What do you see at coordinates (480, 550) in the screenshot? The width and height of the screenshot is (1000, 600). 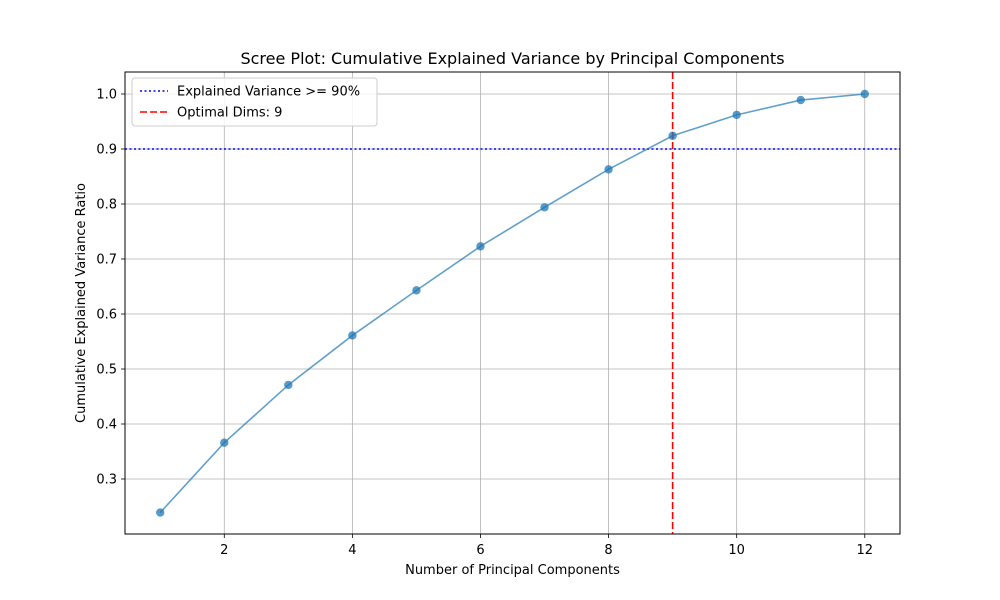 I see `x-tick-label: 6` at bounding box center [480, 550].